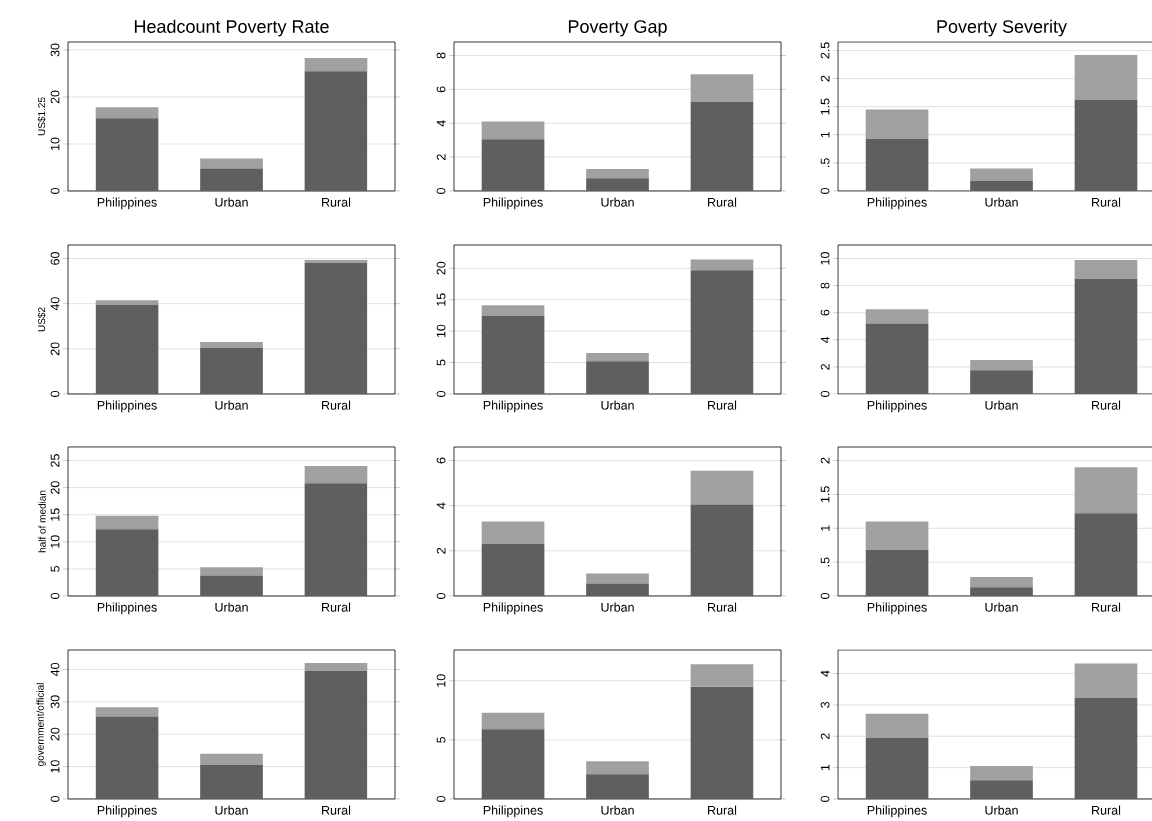 The height and width of the screenshot is (821, 1152). I want to click on y-axis-title: US$1.25, so click(41, 116).